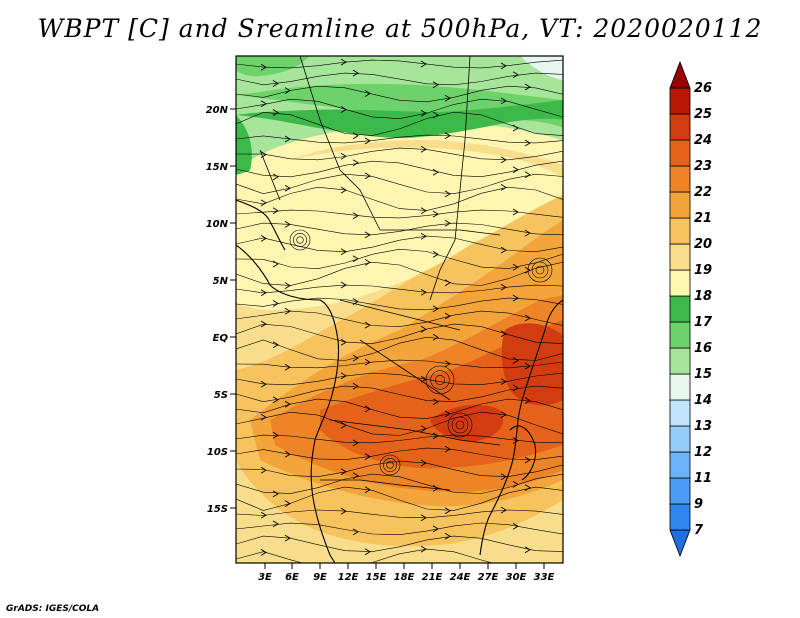 The height and width of the screenshot is (618, 800). What do you see at coordinates (703, 88) in the screenshot?
I see `colorbar-level-label: 26` at bounding box center [703, 88].